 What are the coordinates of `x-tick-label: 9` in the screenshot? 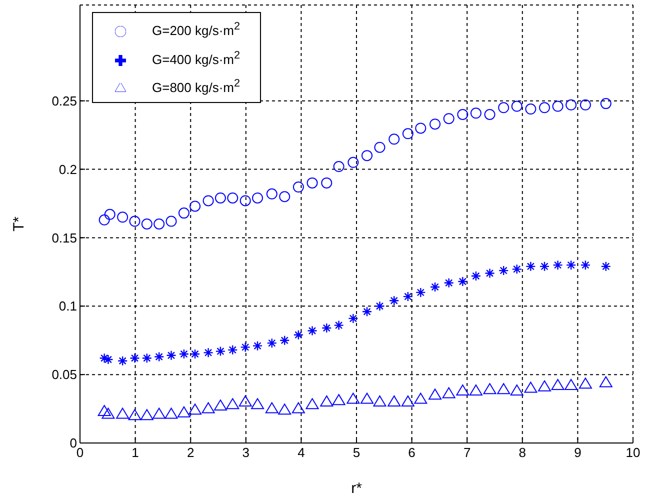 It's located at (578, 452).